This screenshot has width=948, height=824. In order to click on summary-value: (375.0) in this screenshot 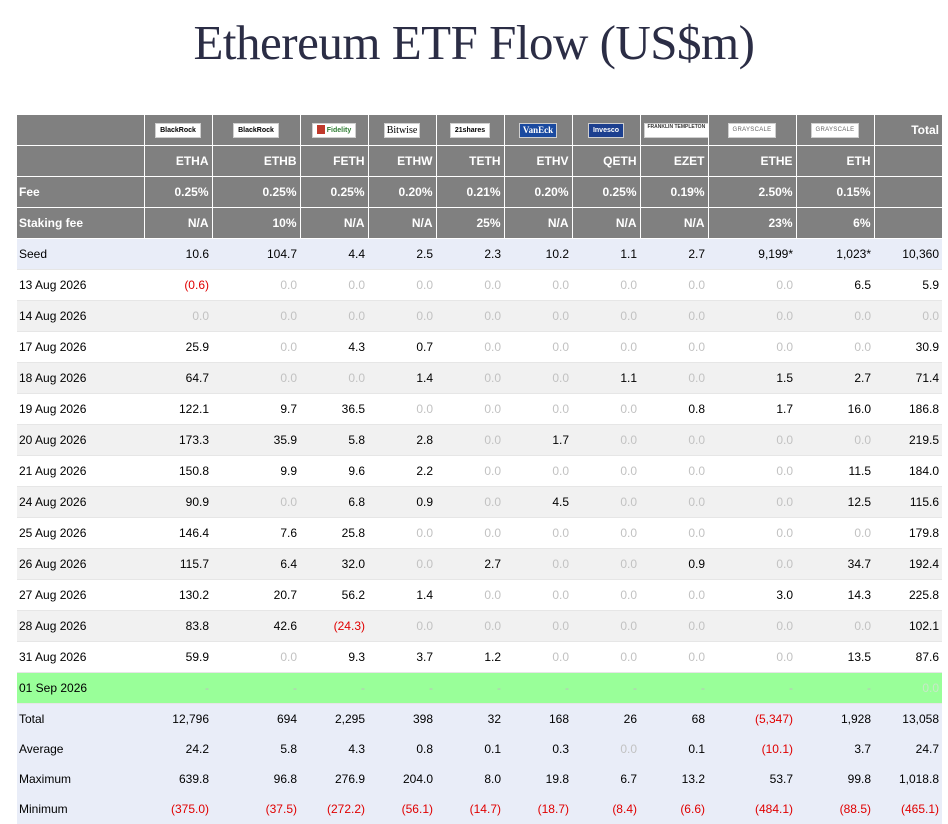, I will do `click(178, 809)`.